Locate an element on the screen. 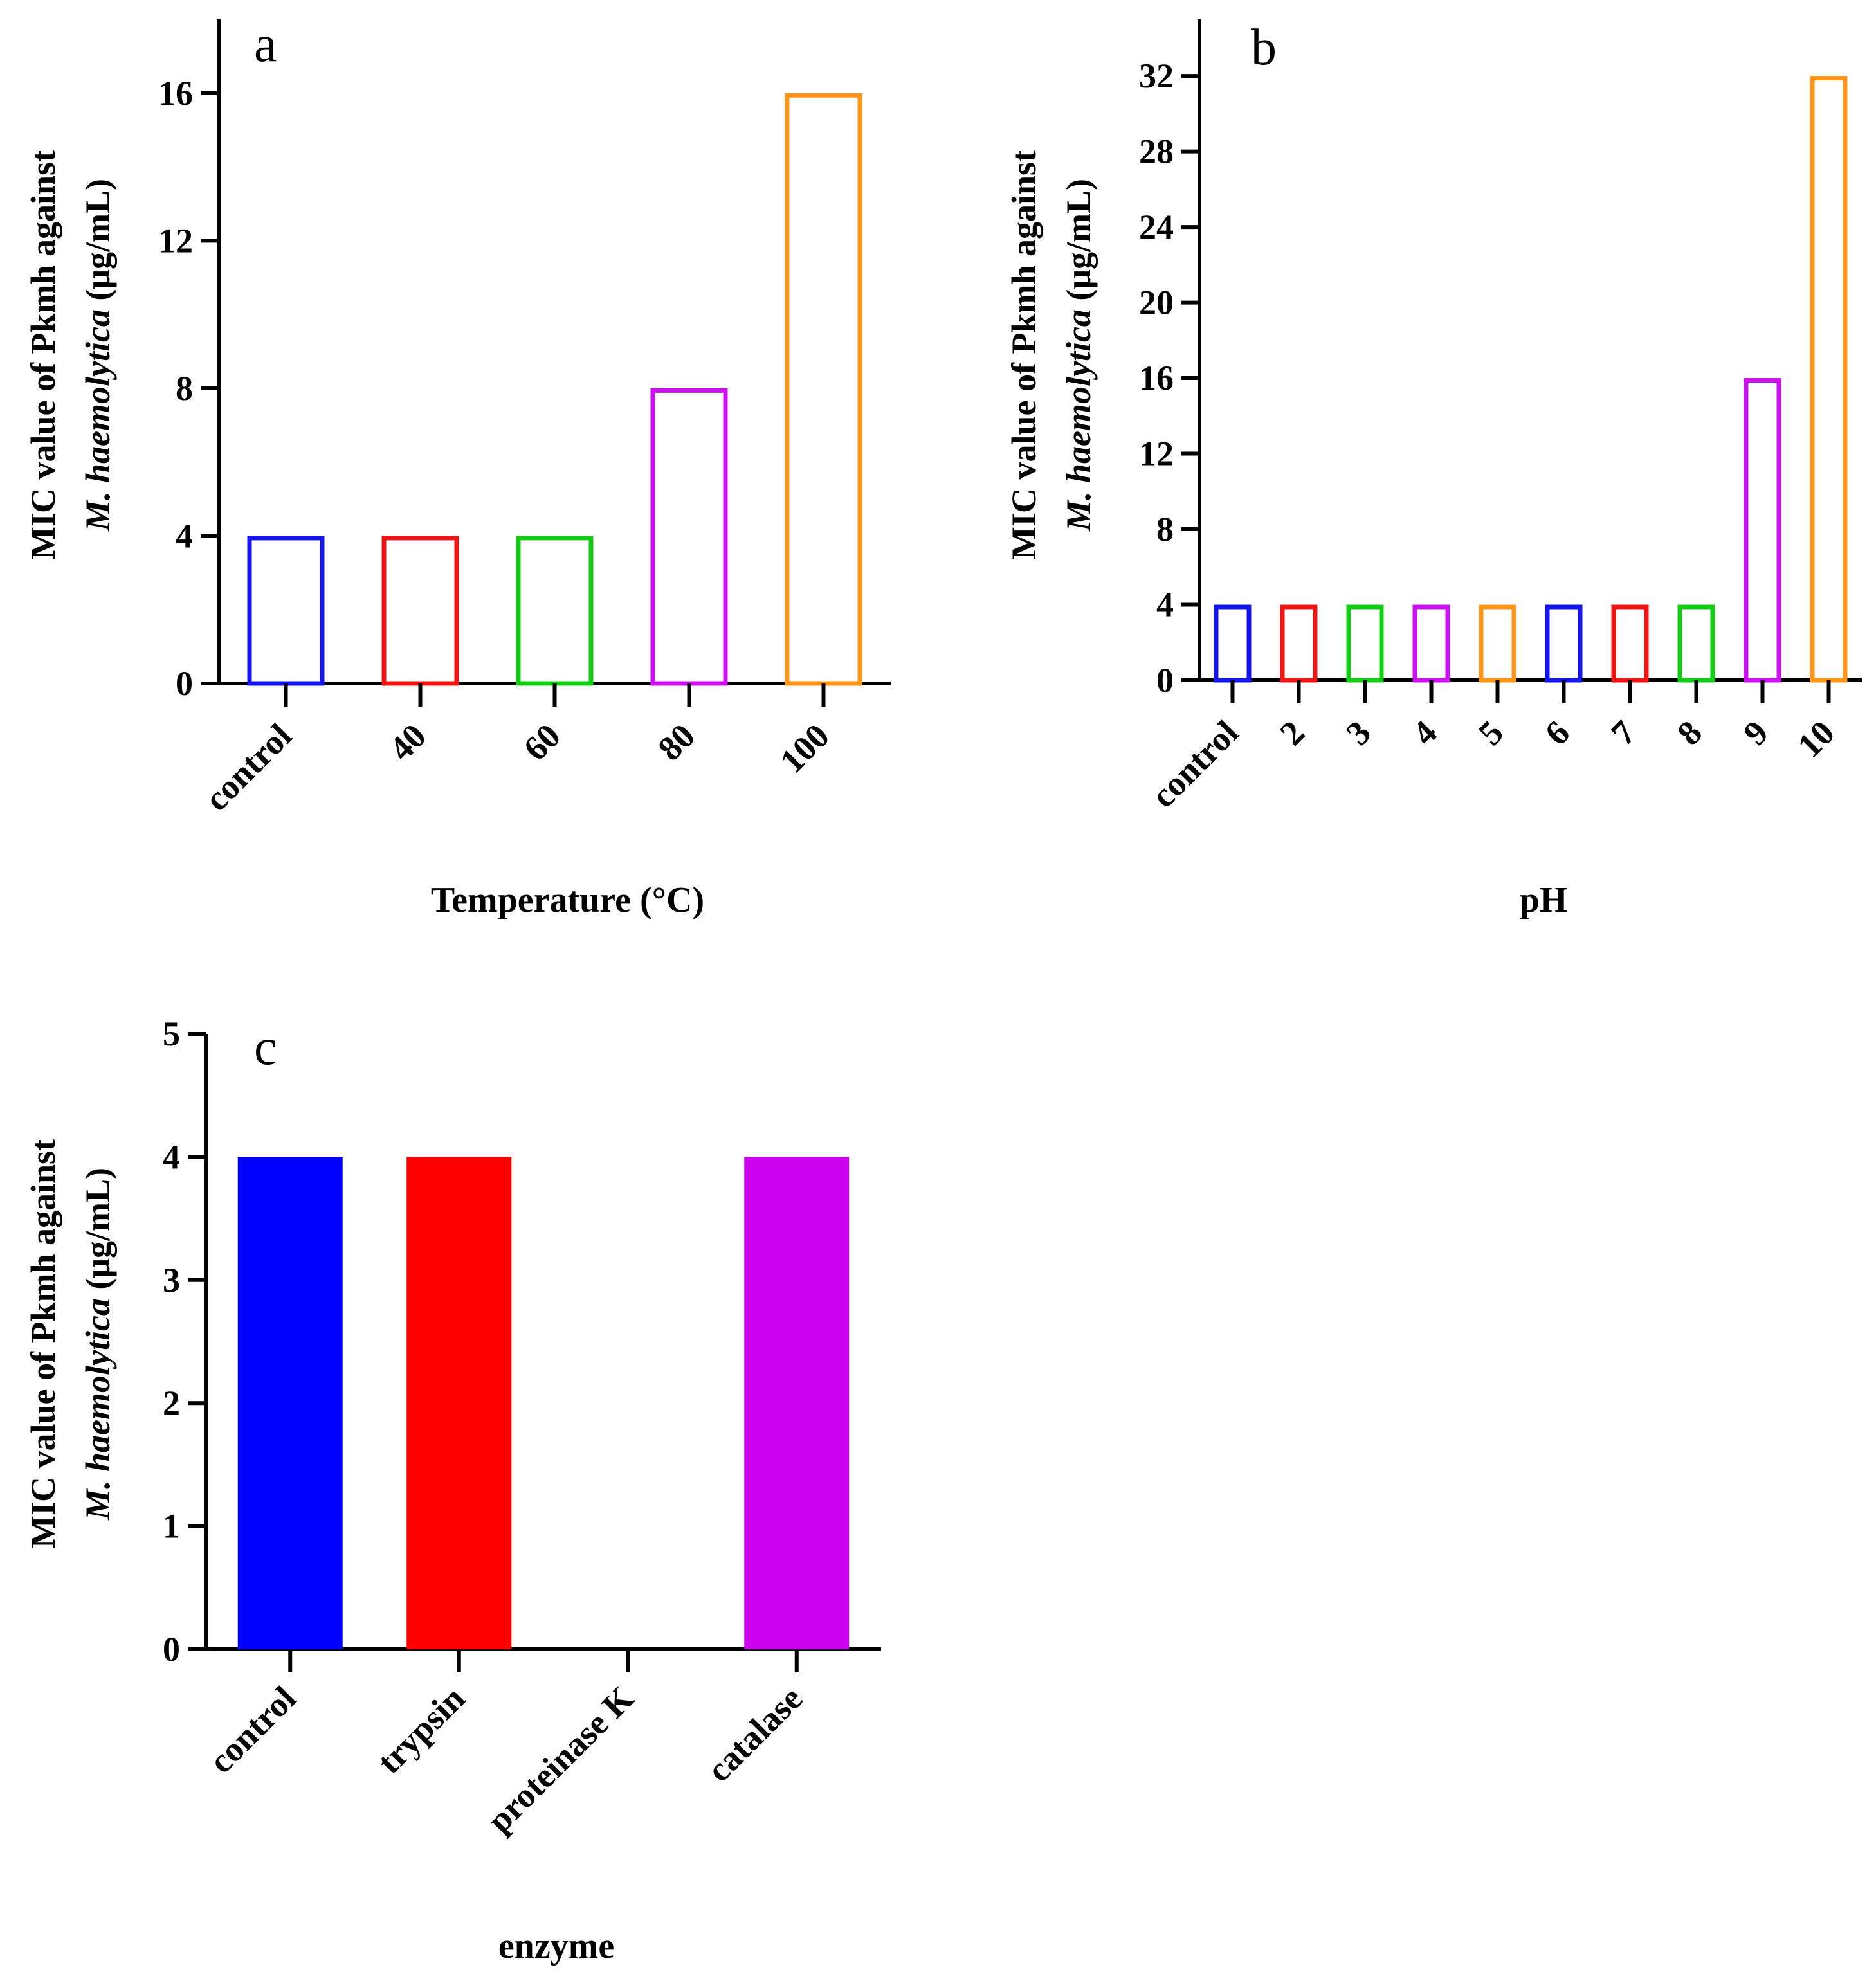  x-tick-label: trypsin is located at coordinates (421, 1730).